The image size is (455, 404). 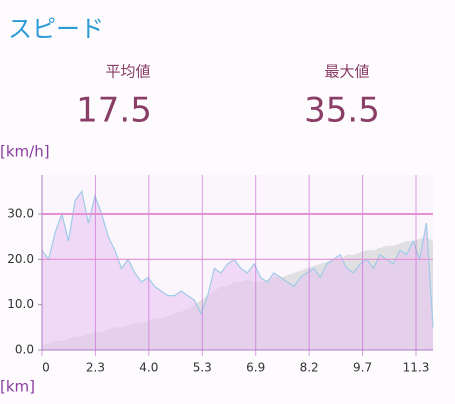 What do you see at coordinates (20, 213) in the screenshot?
I see `y-tick-label: 30.0` at bounding box center [20, 213].